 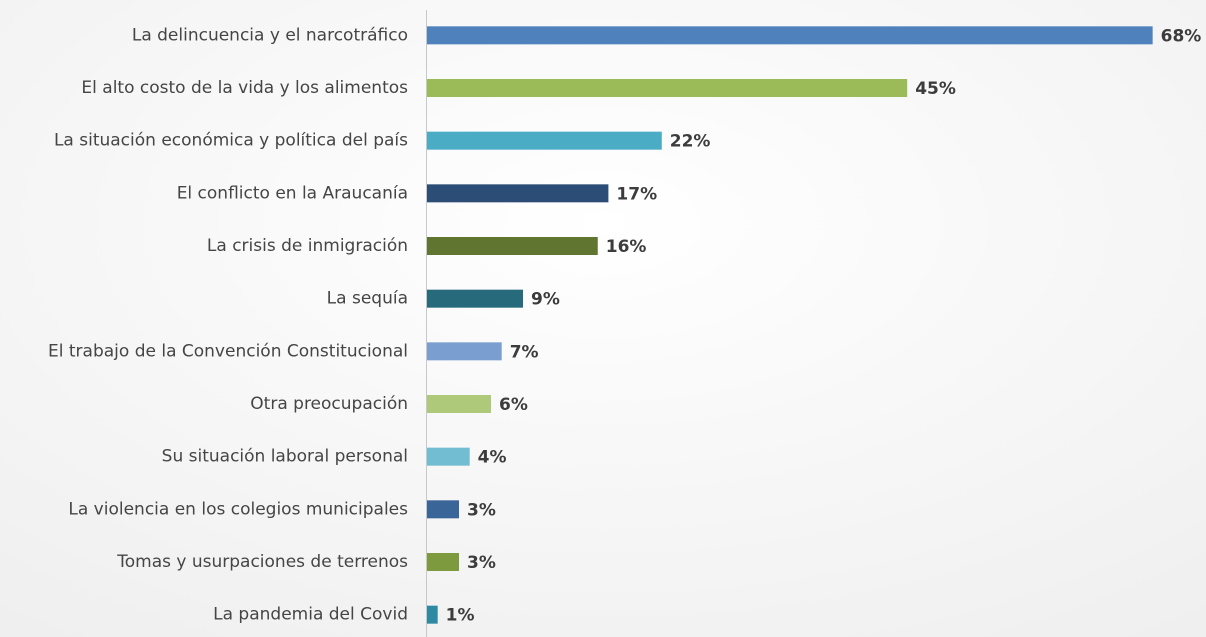 I want to click on category-label: Otra preocupación, so click(x=329, y=404).